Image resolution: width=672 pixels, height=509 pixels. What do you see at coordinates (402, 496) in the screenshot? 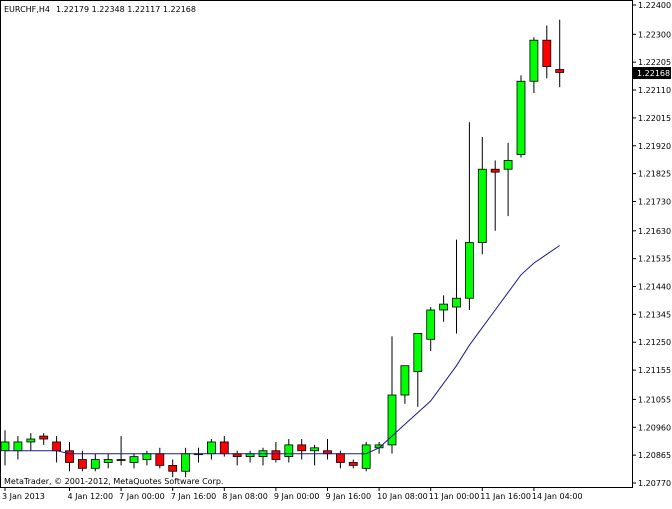
I see `x-tick-label: 10 Jan 08:00` at bounding box center [402, 496].